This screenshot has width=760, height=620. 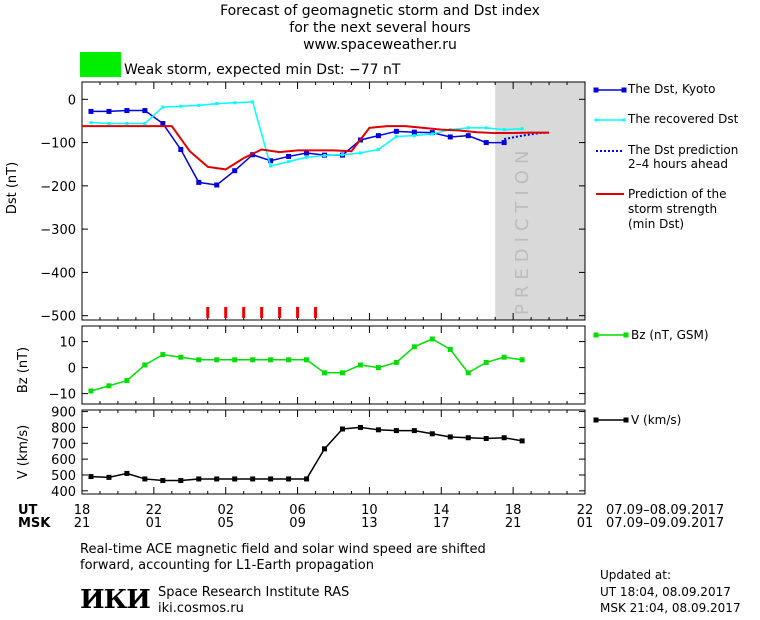 What do you see at coordinates (58, 317) in the screenshot?
I see `y-tick-label: −500` at bounding box center [58, 317].